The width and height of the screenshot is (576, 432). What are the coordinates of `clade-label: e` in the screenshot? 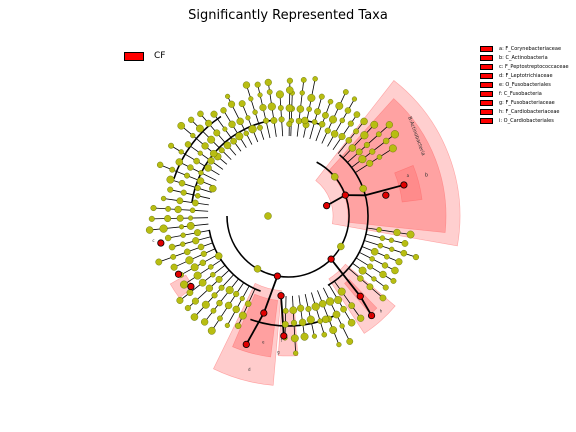 It's located at (263, 342).